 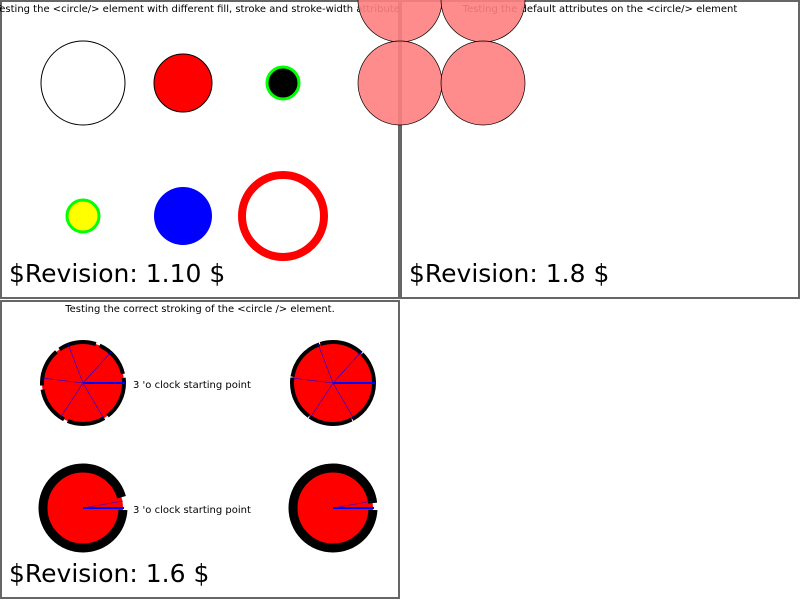 I want to click on white-circle, so click(x=83, y=83).